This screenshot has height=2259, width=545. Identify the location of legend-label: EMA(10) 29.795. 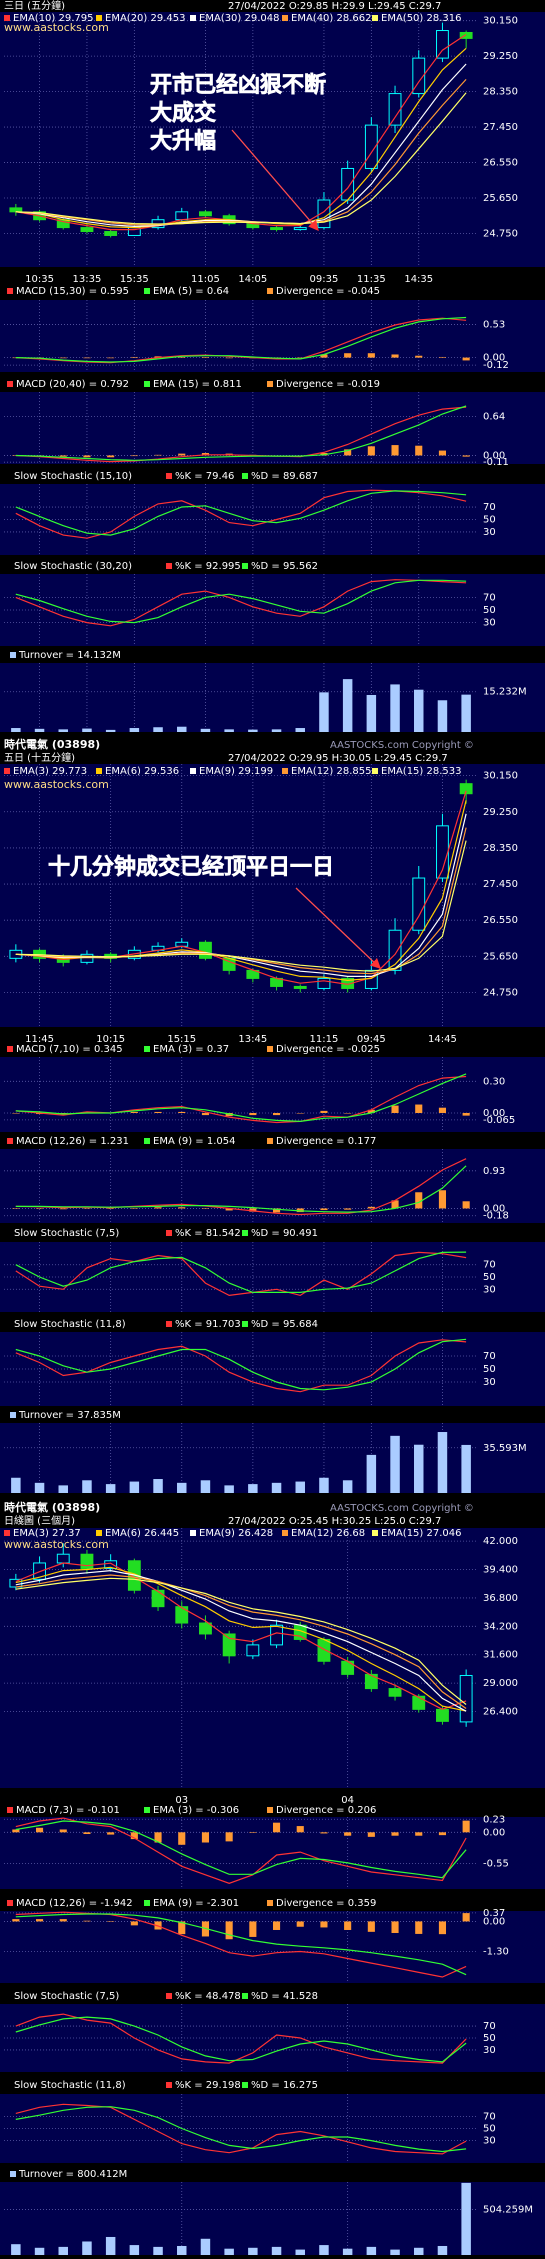
(53, 18).